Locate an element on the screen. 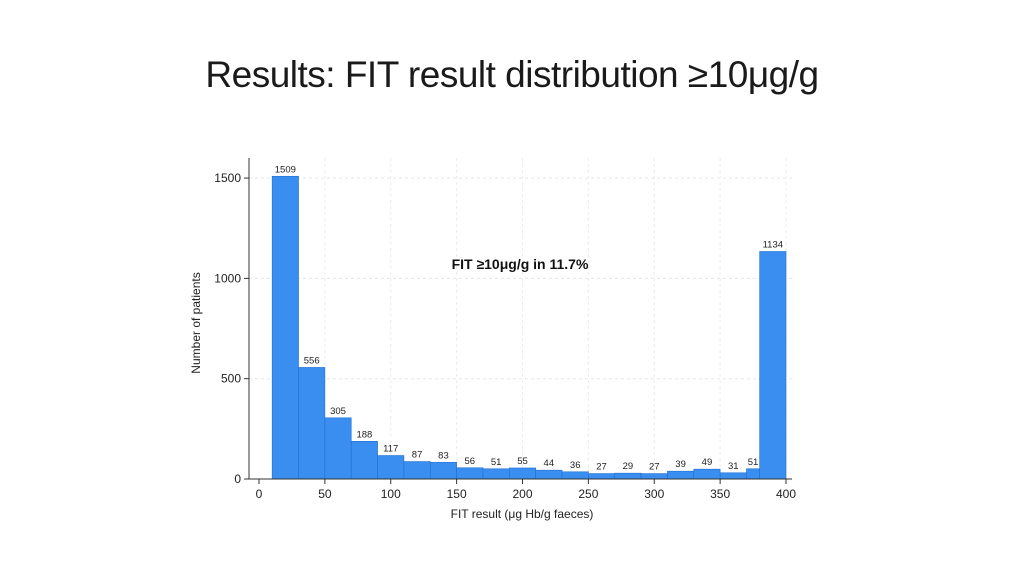 The height and width of the screenshot is (576, 1024). x-tick-label: 0 is located at coordinates (259, 494).